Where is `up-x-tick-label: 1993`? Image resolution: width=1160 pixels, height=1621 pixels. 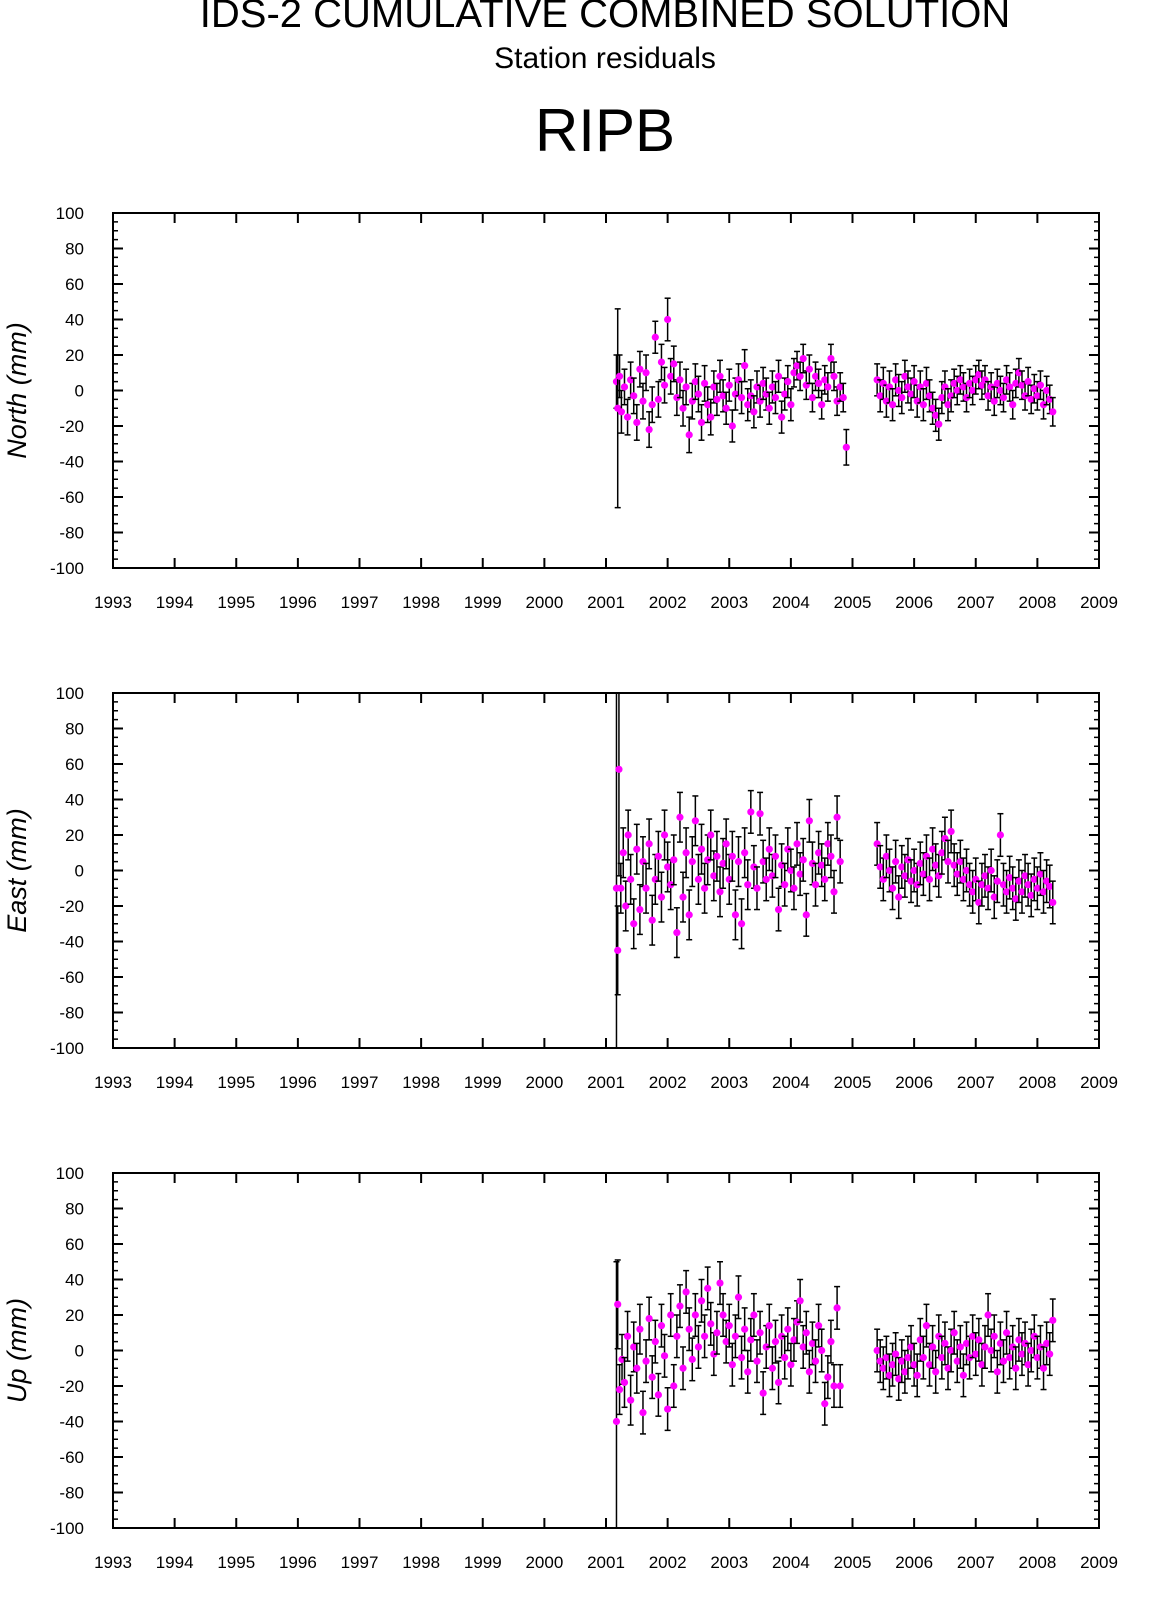 up-x-tick-label: 1993 is located at coordinates (113, 1562).